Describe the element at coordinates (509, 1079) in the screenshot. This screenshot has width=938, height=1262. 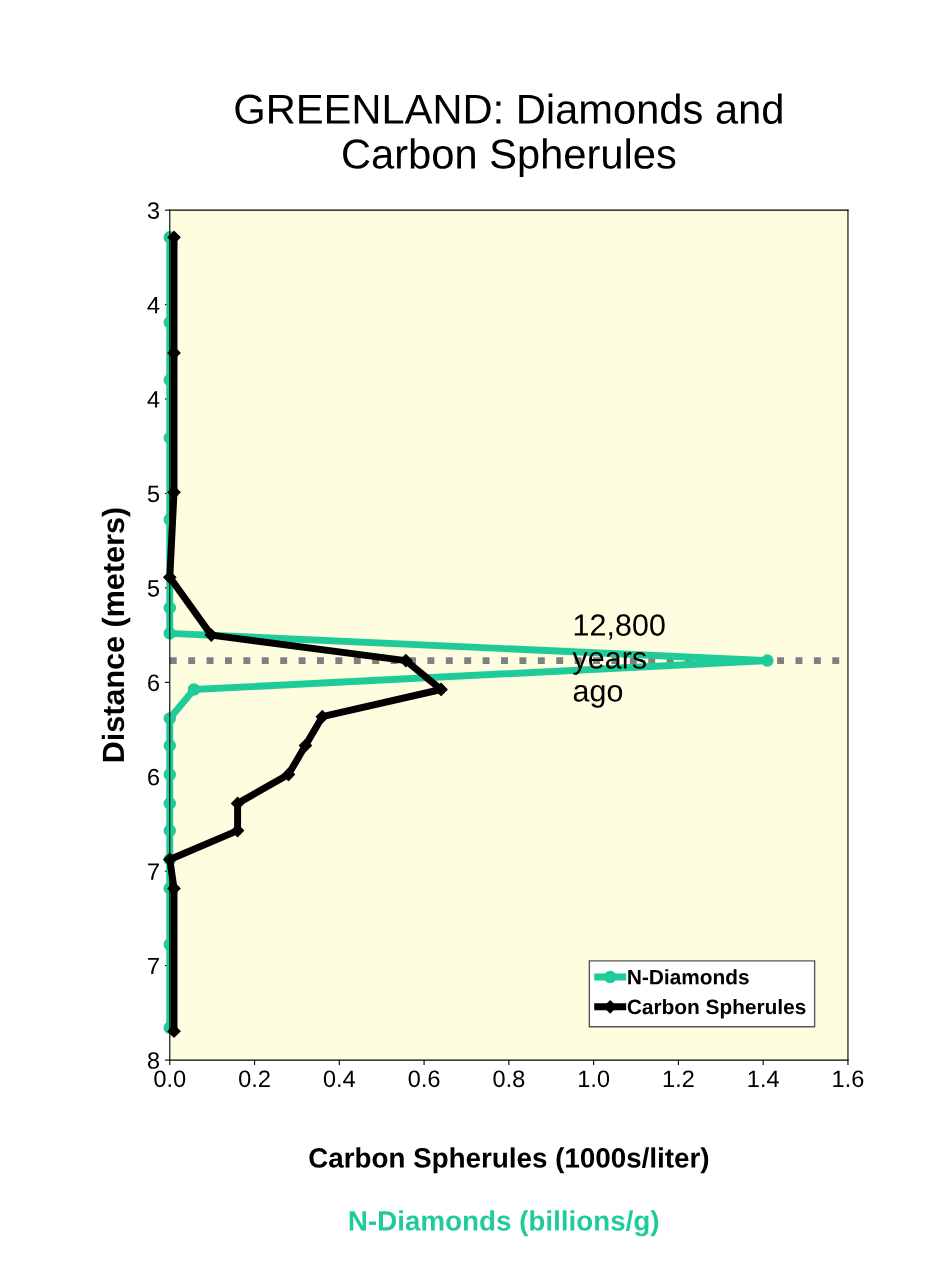
I see `x-tick-label: 0.8` at that location.